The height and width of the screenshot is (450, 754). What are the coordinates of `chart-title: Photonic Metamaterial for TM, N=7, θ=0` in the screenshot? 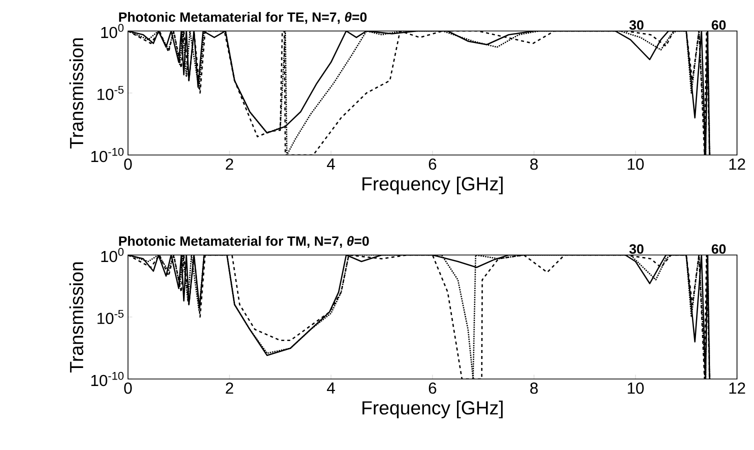 It's located at (244, 242).